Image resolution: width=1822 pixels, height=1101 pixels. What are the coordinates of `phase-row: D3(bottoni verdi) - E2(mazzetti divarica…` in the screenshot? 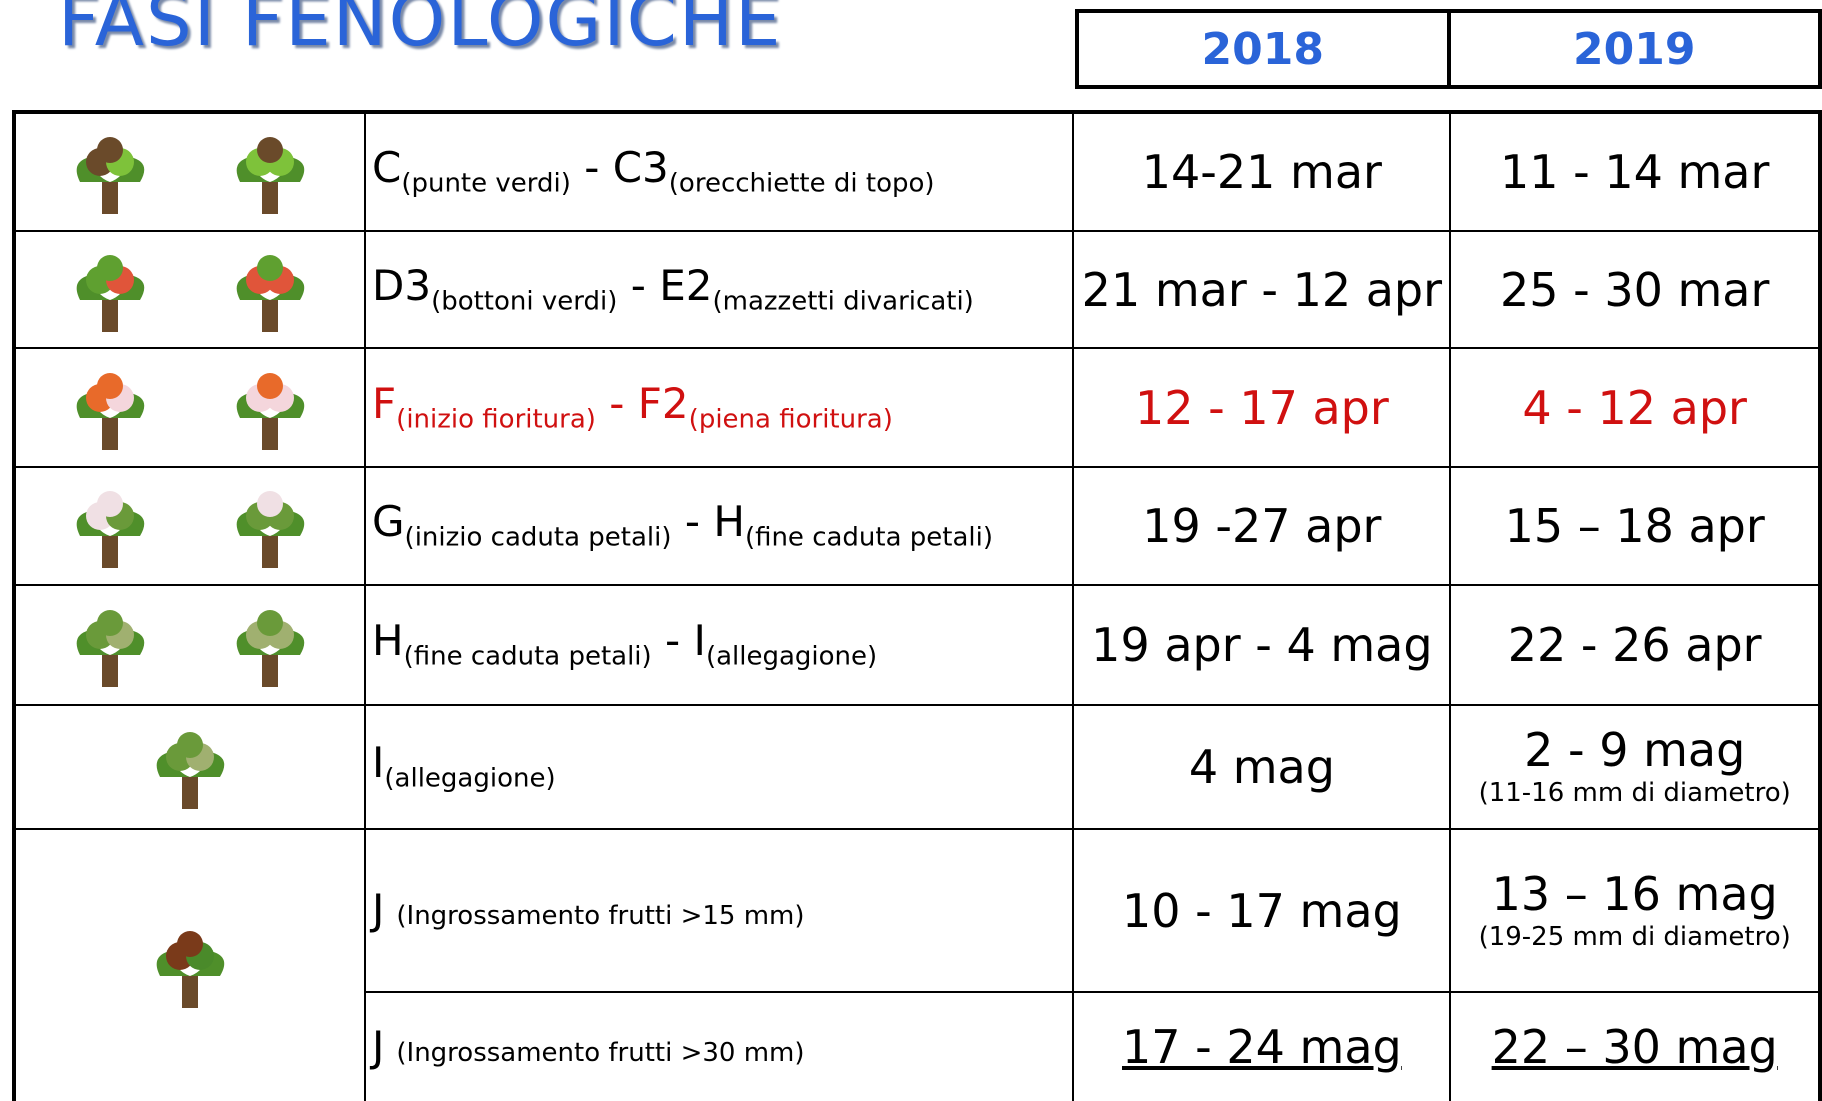 It's located at (917, 289).